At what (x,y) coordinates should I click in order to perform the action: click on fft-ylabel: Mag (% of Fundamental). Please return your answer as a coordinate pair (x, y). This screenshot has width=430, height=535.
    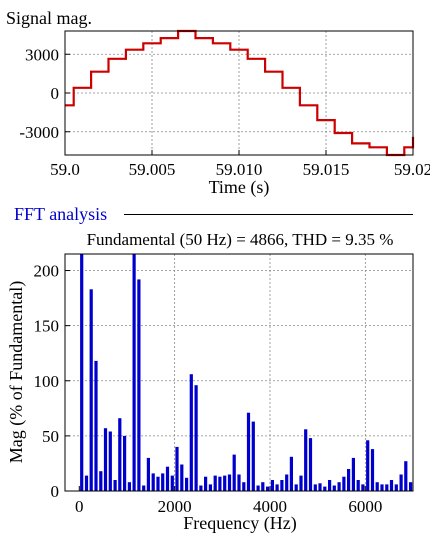
    Looking at the image, I should click on (16, 372).